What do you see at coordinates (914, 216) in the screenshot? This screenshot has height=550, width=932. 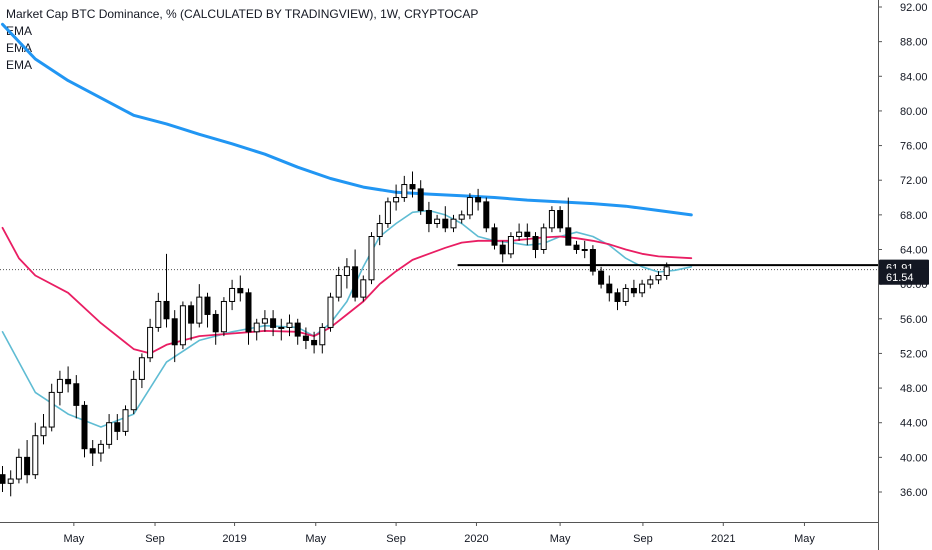 I see `y-tick-label: 68.00` at bounding box center [914, 216].